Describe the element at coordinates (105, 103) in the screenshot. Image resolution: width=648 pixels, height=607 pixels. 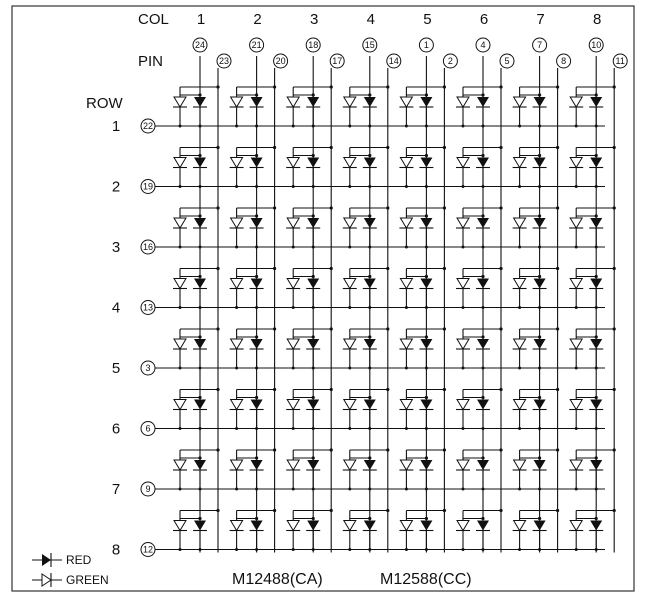
I see `row-header: ROW` at that location.